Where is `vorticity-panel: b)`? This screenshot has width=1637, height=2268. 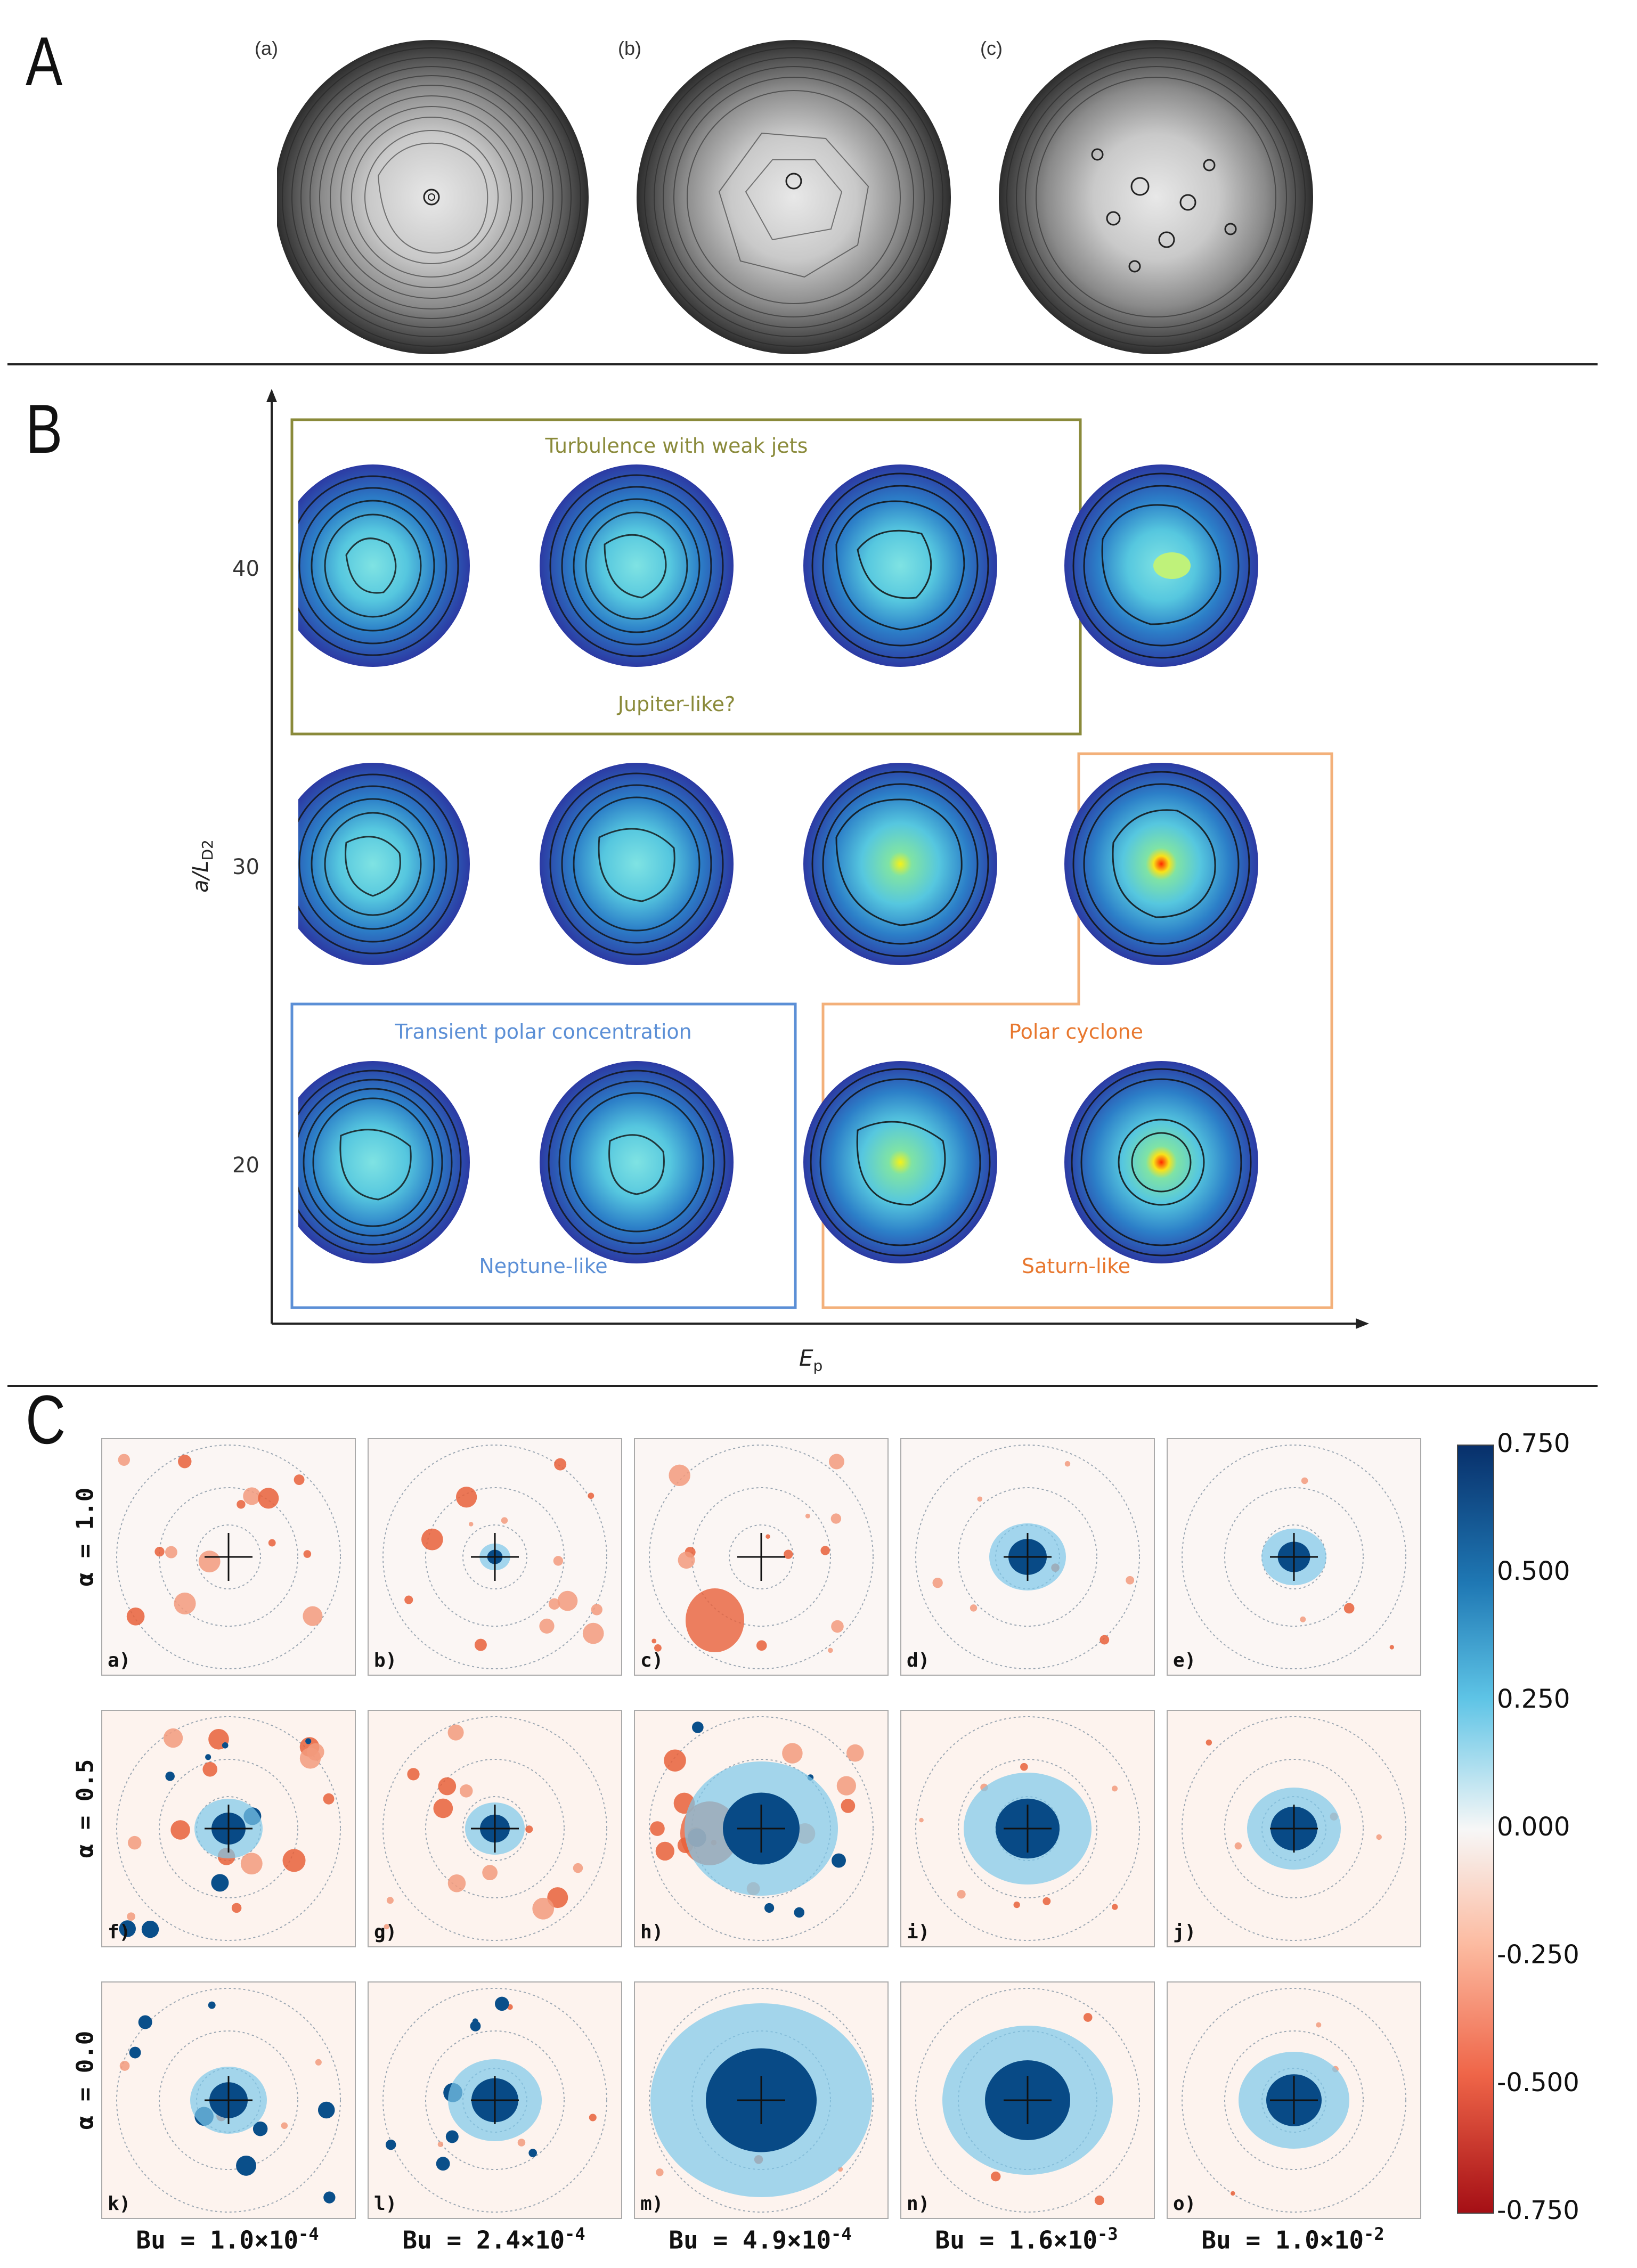
vorticity-panel: b) is located at coordinates (495, 1557).